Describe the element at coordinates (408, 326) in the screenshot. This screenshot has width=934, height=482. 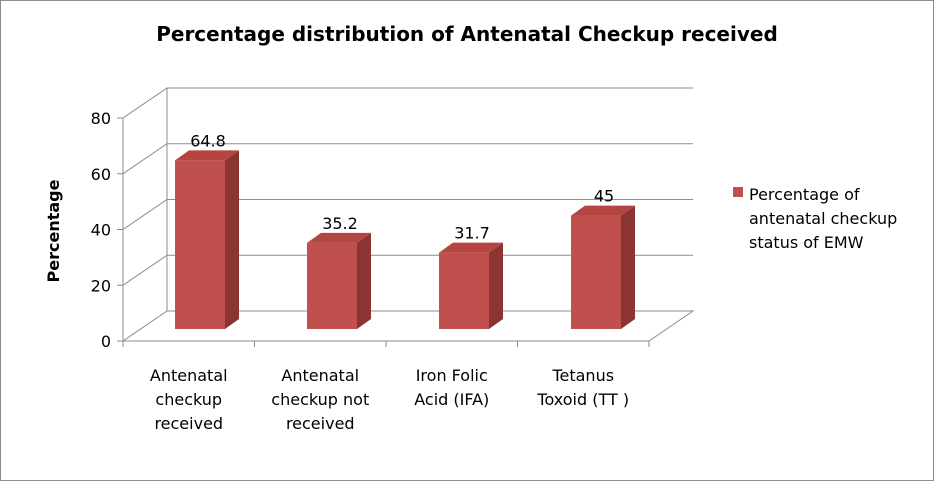
I see `floor` at that location.